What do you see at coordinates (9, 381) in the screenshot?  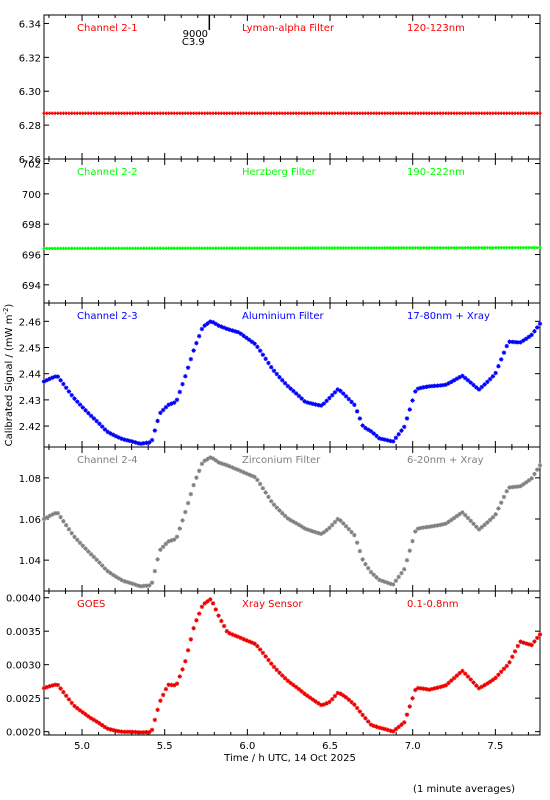 I see `y-axis-title-main: Calibrated Signal / (mW m` at bounding box center [9, 381].